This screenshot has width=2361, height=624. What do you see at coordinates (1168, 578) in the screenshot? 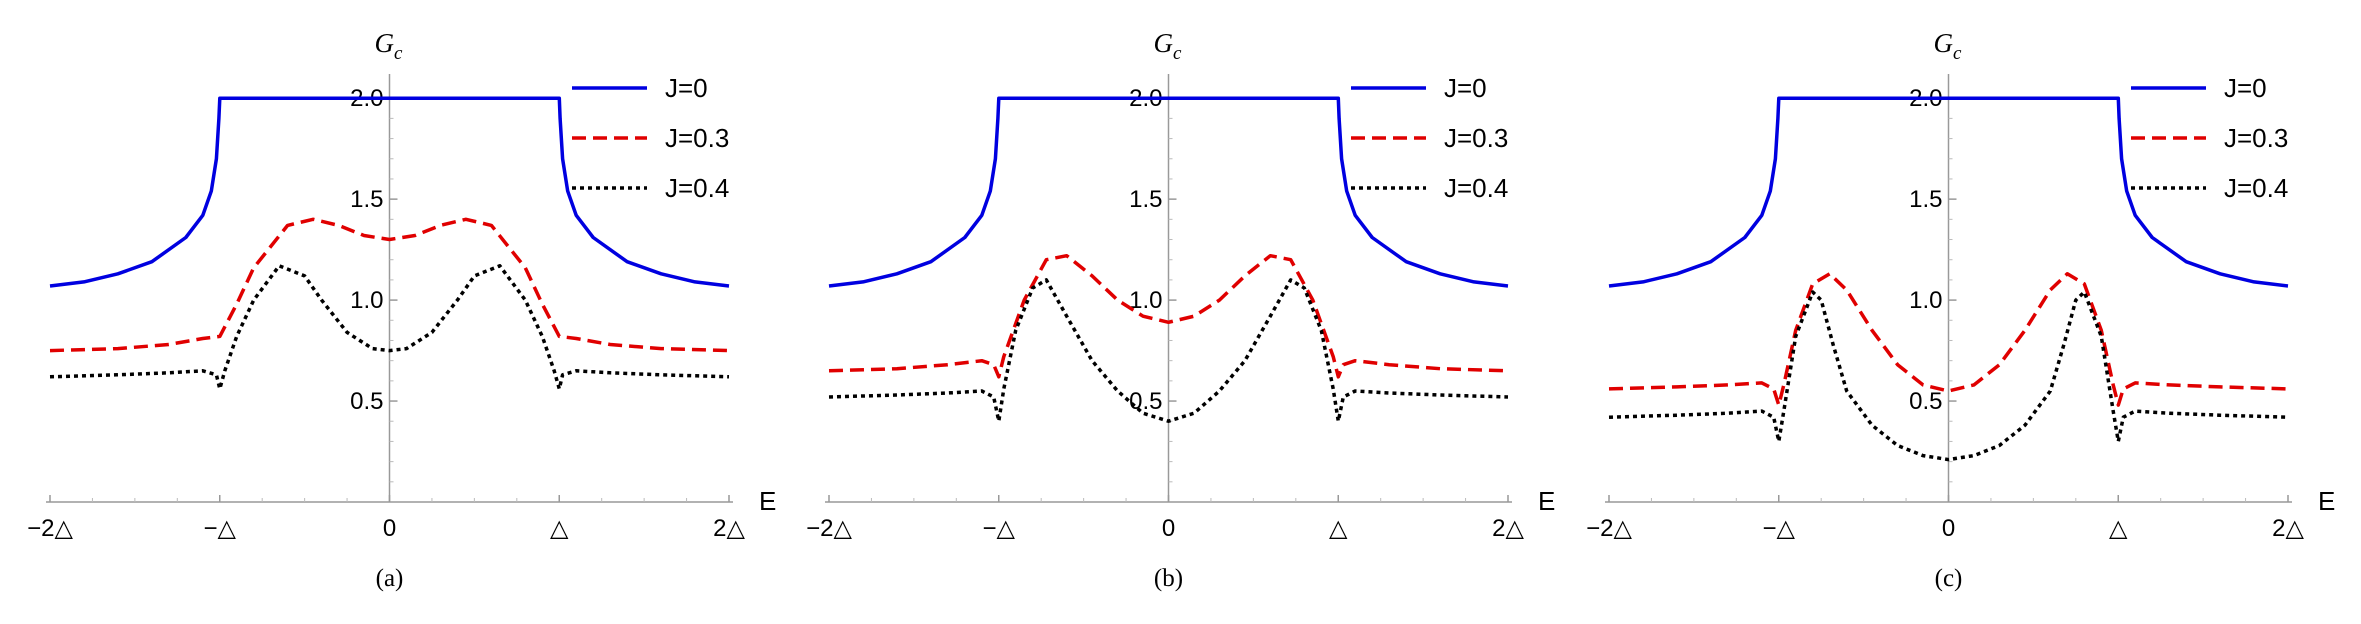
I see `panel-caption: (b)` at bounding box center [1168, 578].